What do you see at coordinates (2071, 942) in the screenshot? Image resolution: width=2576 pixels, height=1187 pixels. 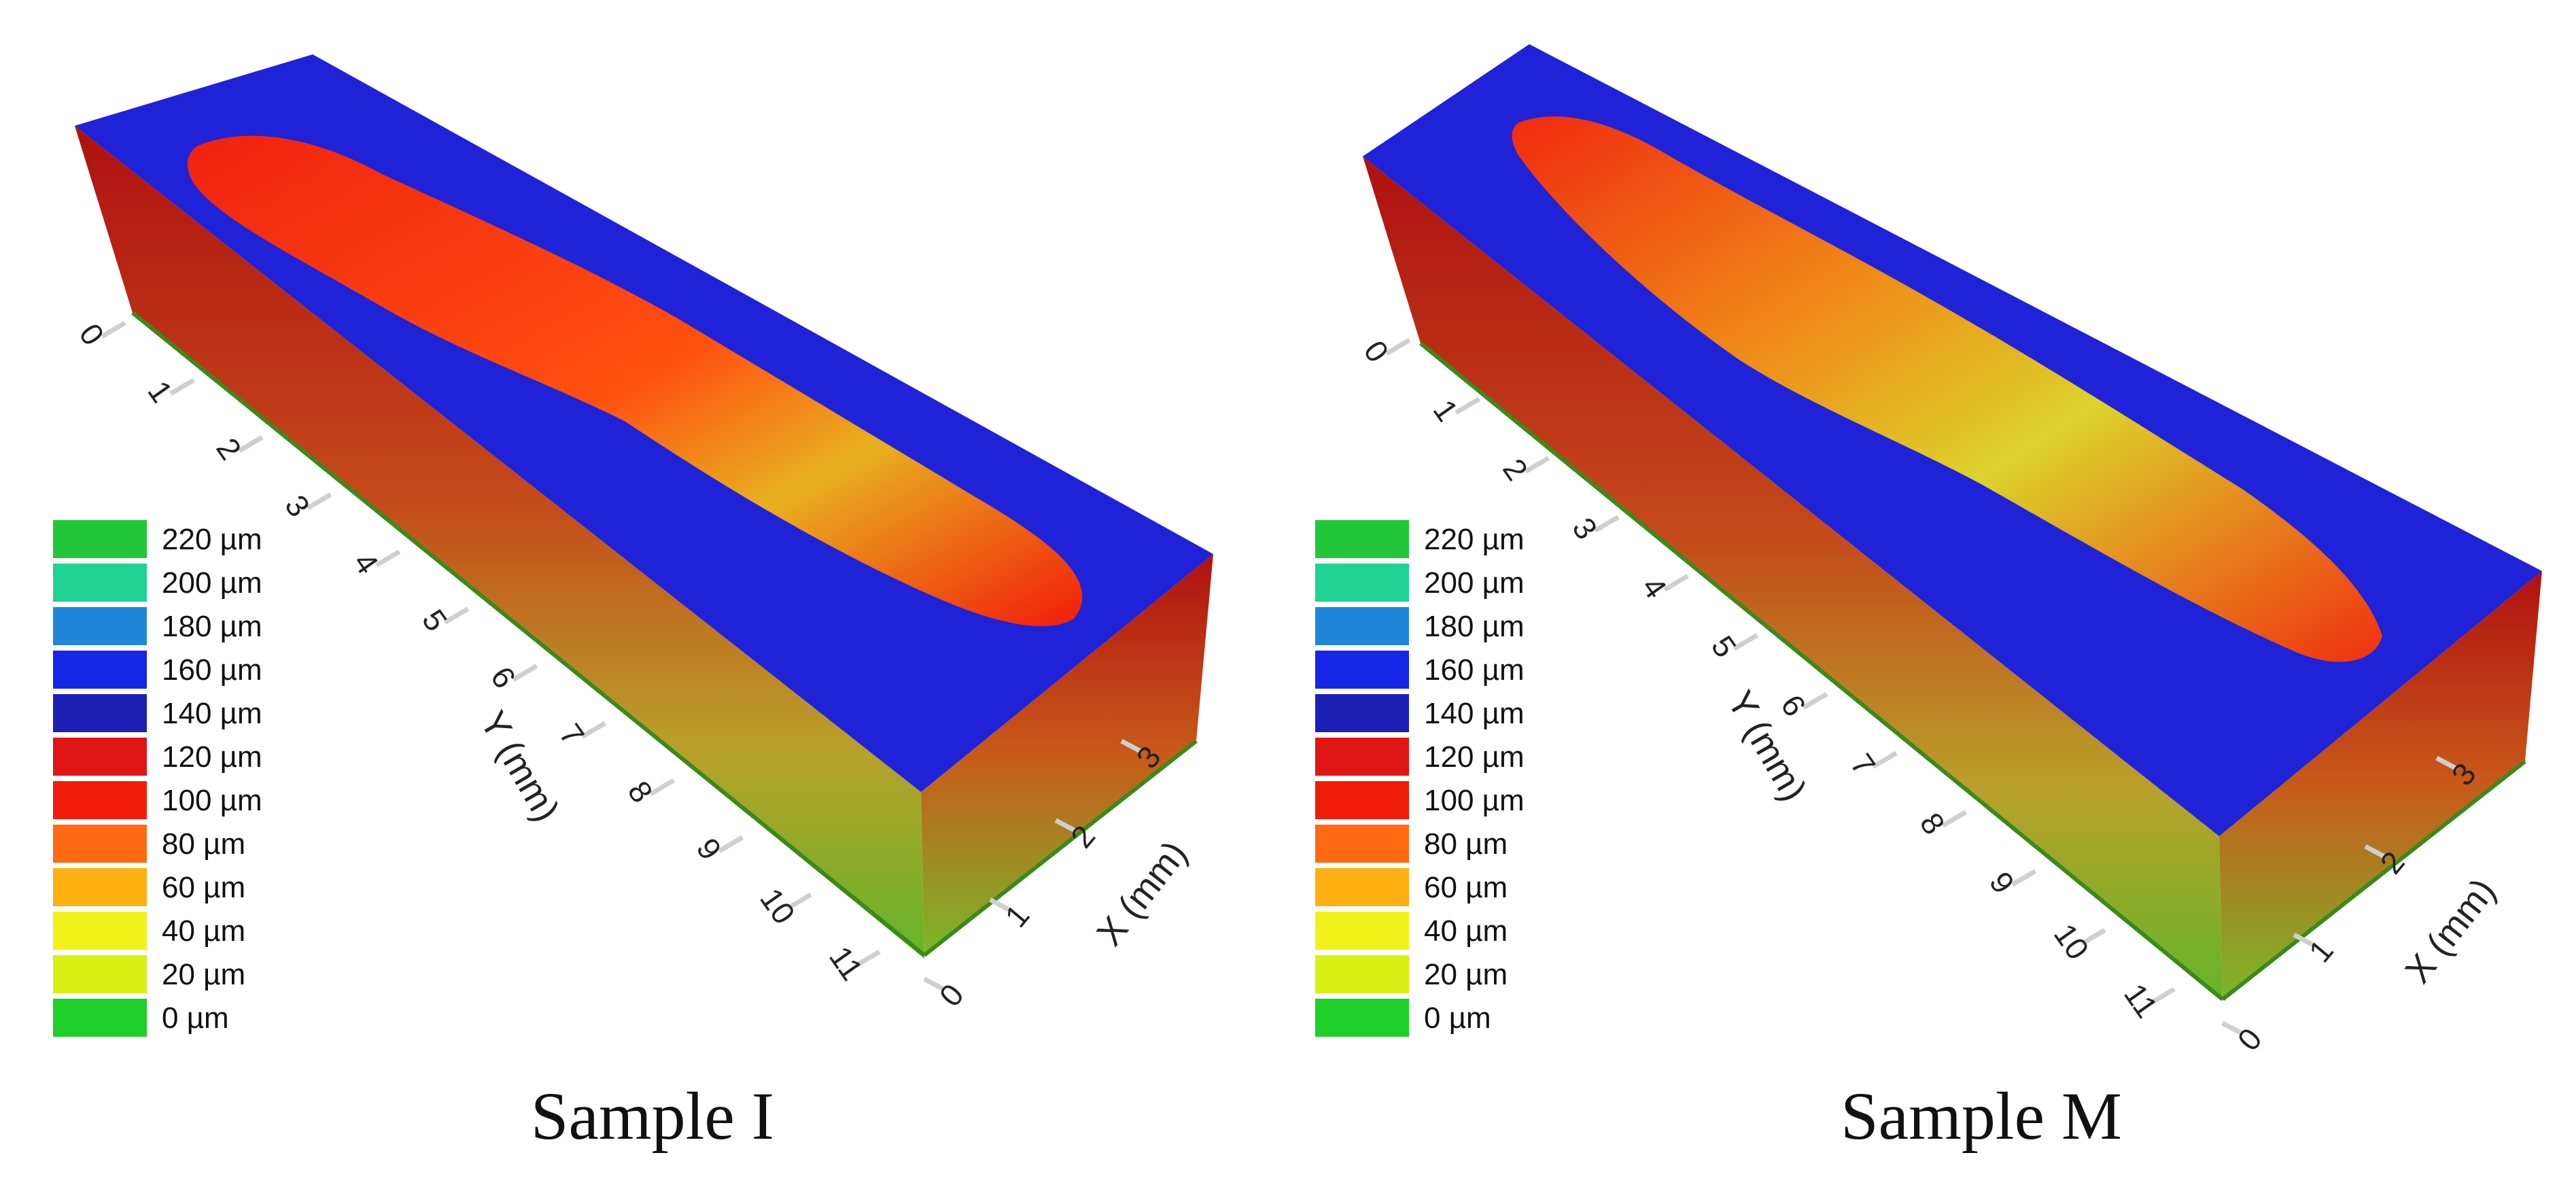 I see `y-tick-label: 10` at bounding box center [2071, 942].